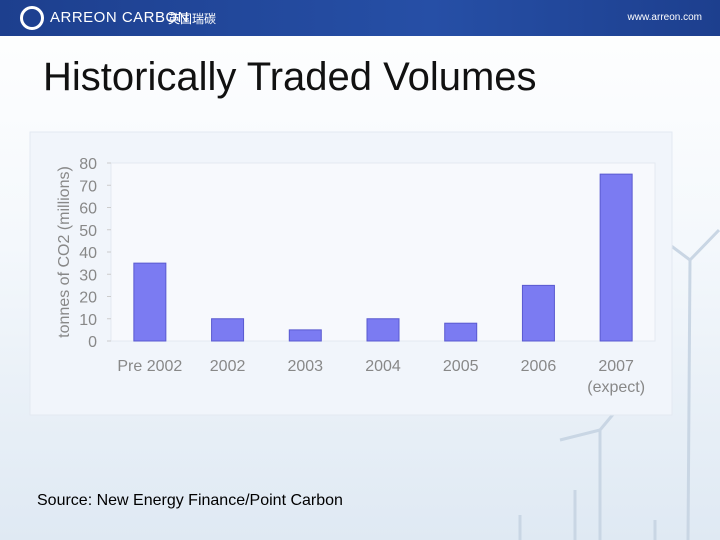 The height and width of the screenshot is (540, 720). What do you see at coordinates (88, 275) in the screenshot?
I see `y-tick-label: 30` at bounding box center [88, 275].